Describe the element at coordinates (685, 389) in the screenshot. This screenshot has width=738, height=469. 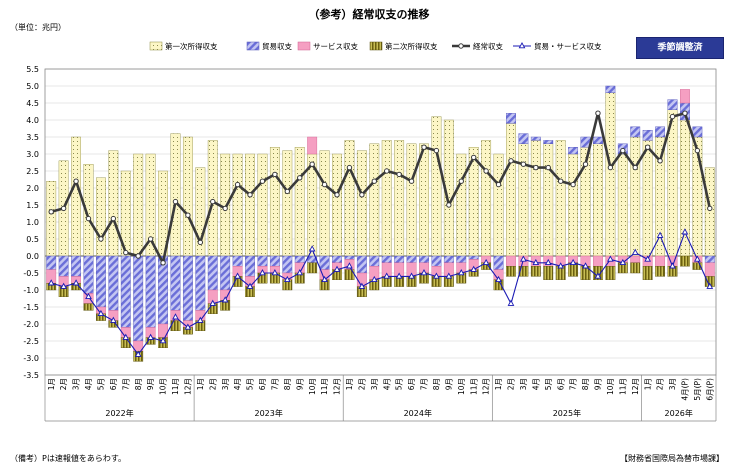
I see `x-tick-label: 4月(P)` at that location.